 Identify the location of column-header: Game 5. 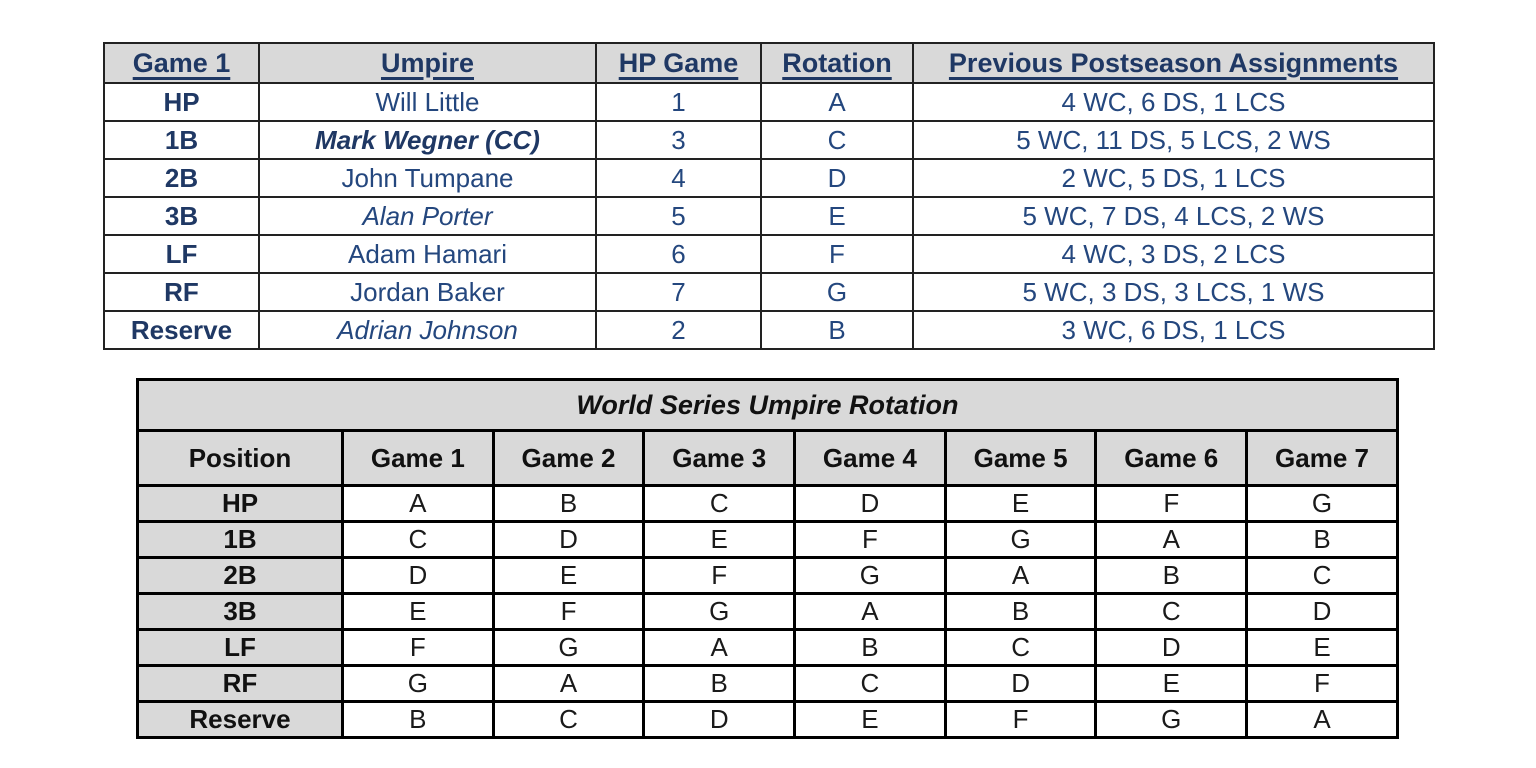
(1020, 458).